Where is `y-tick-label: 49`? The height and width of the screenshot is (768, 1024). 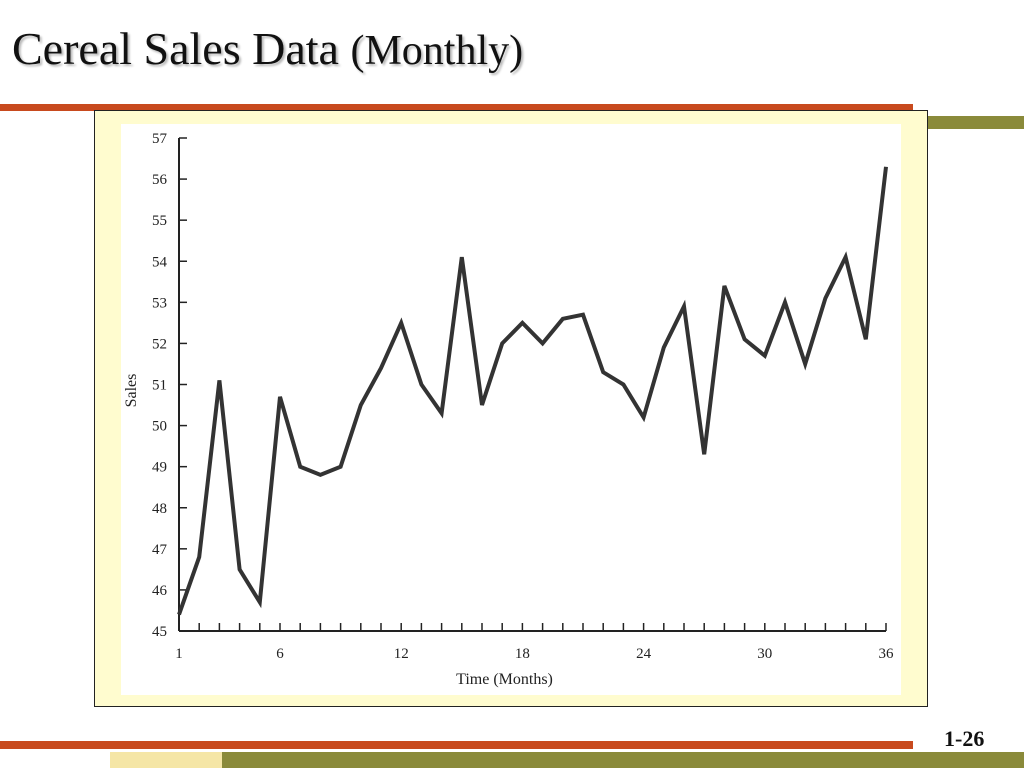
y-tick-label: 49 is located at coordinates (159, 468).